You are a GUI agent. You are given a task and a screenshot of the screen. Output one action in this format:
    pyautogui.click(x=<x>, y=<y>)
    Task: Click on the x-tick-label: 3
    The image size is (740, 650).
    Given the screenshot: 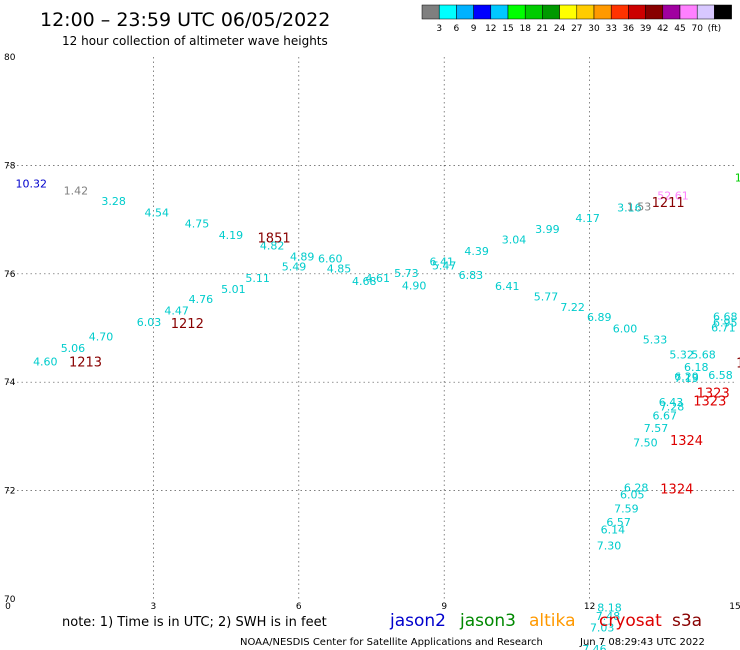 What is the action you would take?
    pyautogui.click(x=154, y=607)
    